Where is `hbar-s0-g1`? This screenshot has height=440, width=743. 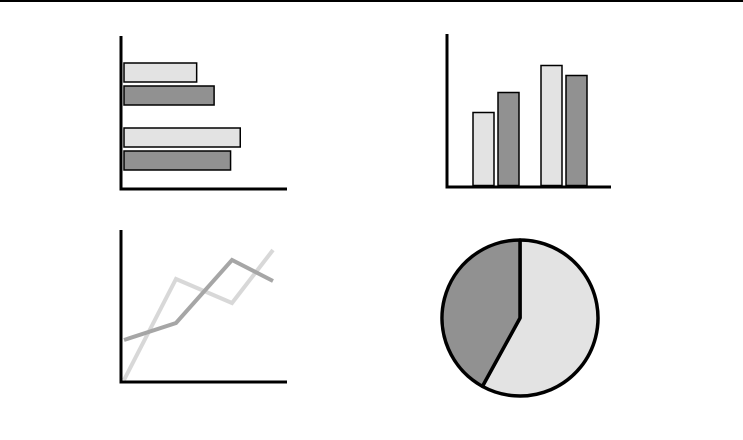
hbar-s0-g1 is located at coordinates (182, 137).